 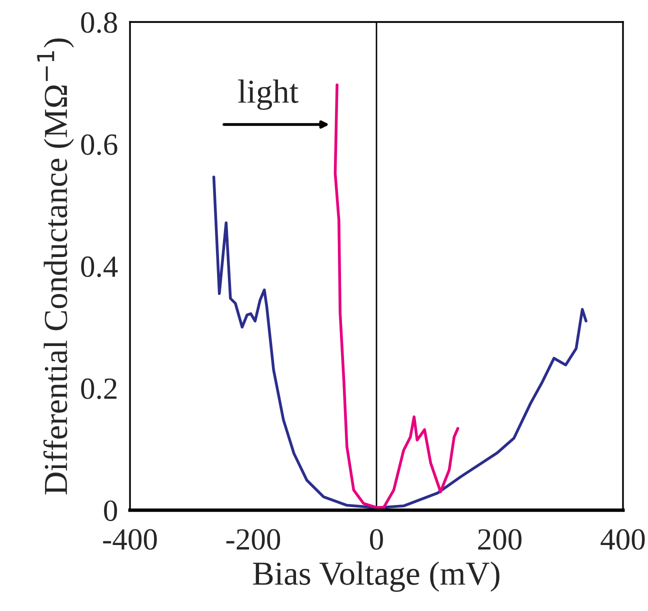 I want to click on y-axis-title: Differential Conductance (MΩ$^{−1}$), so click(x=55, y=266).